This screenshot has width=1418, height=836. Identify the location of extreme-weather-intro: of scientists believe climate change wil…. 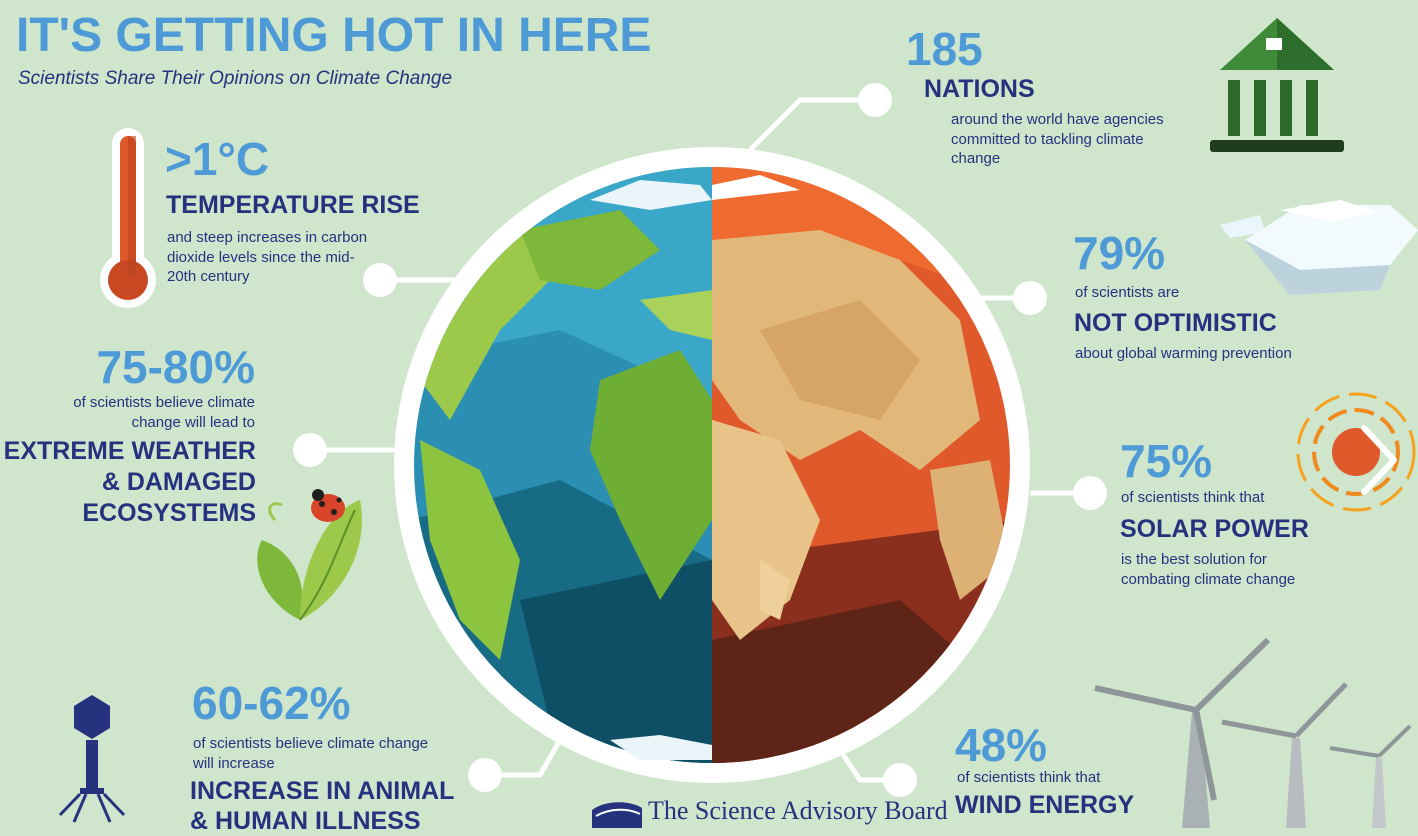
(164, 412).